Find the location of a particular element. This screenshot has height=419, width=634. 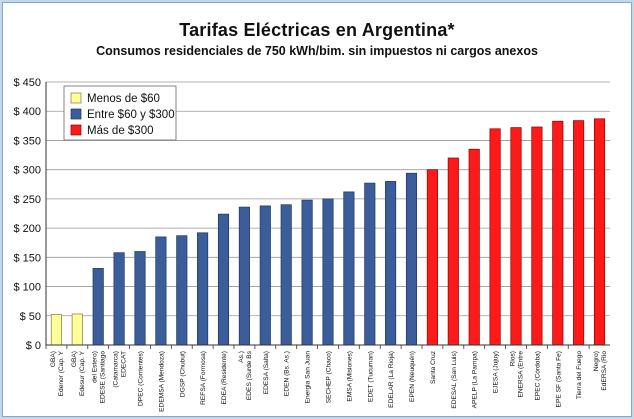

x-tick-label: REFSA (Formosa) is located at coordinates (203, 378).